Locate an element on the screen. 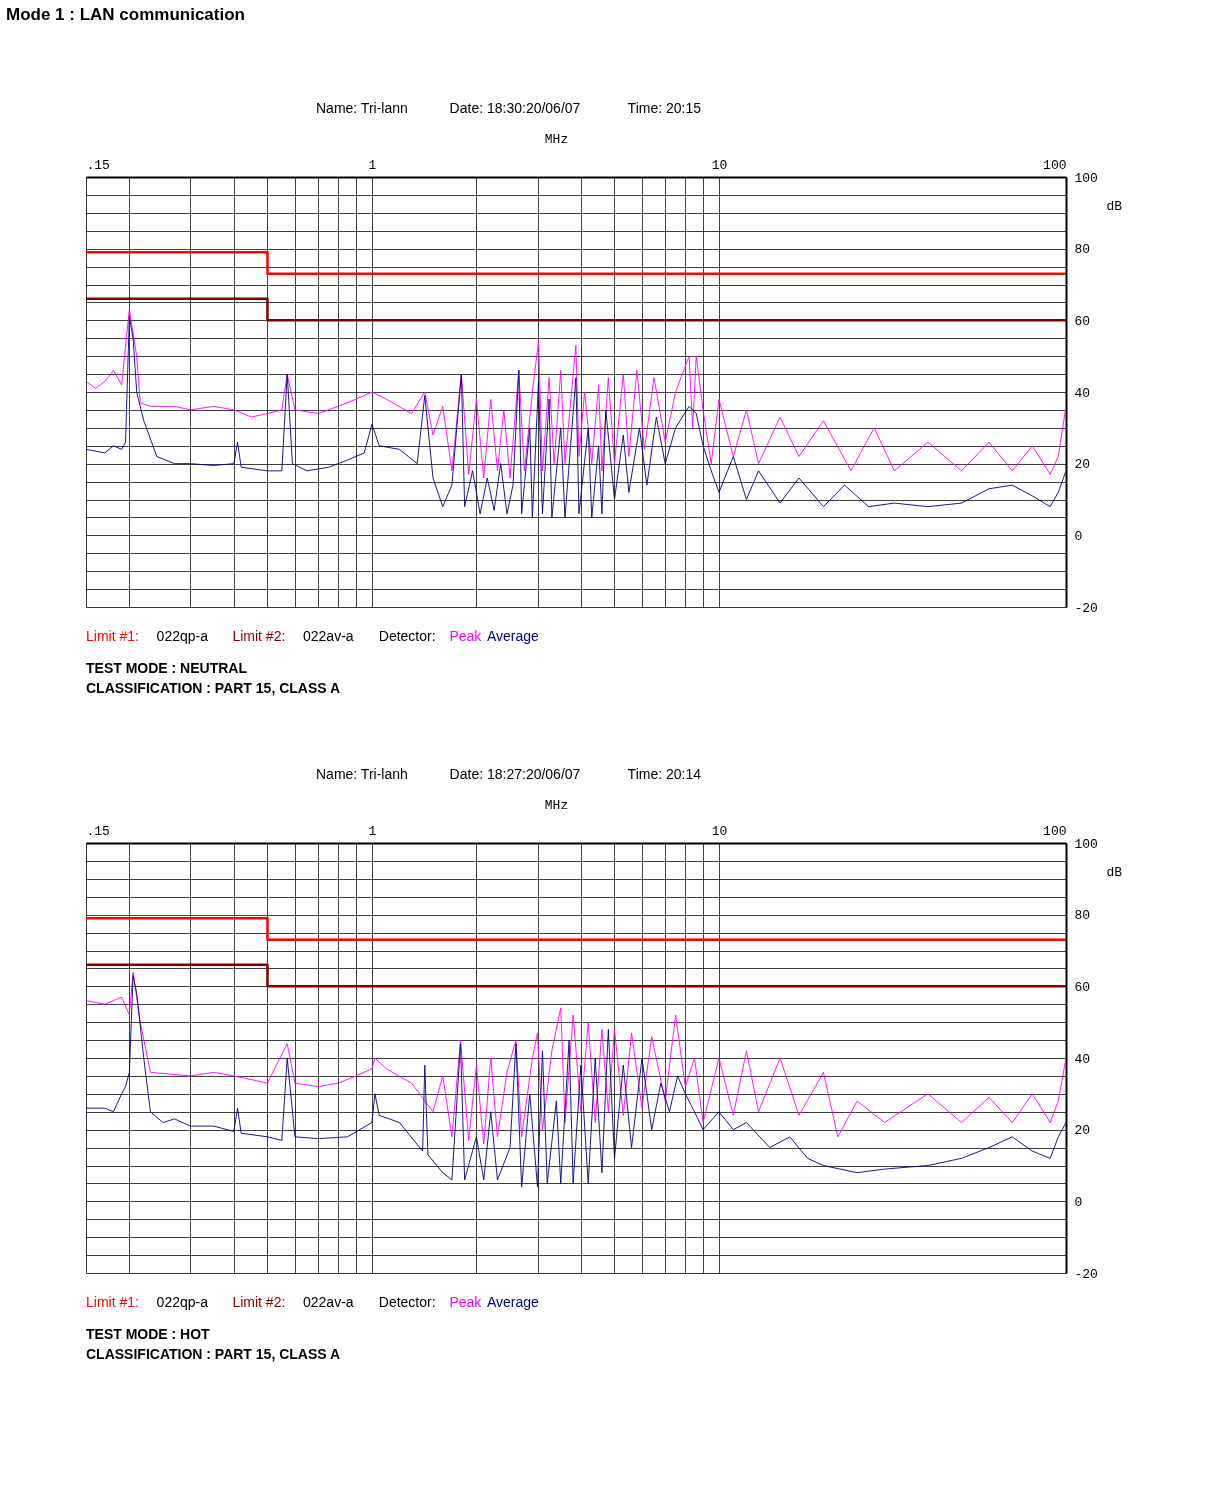 The height and width of the screenshot is (1506, 1231). text: Date: 18:30:20/06/07 is located at coordinates (515, 108).